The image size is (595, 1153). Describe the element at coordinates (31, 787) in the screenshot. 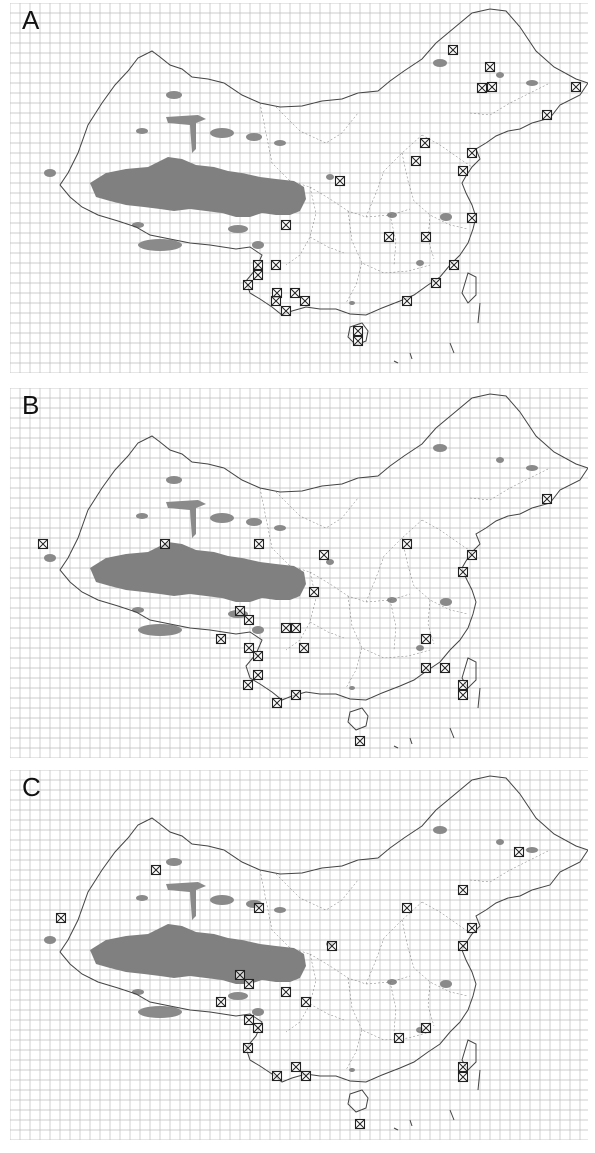

I see `panel-label-c: C` at that location.